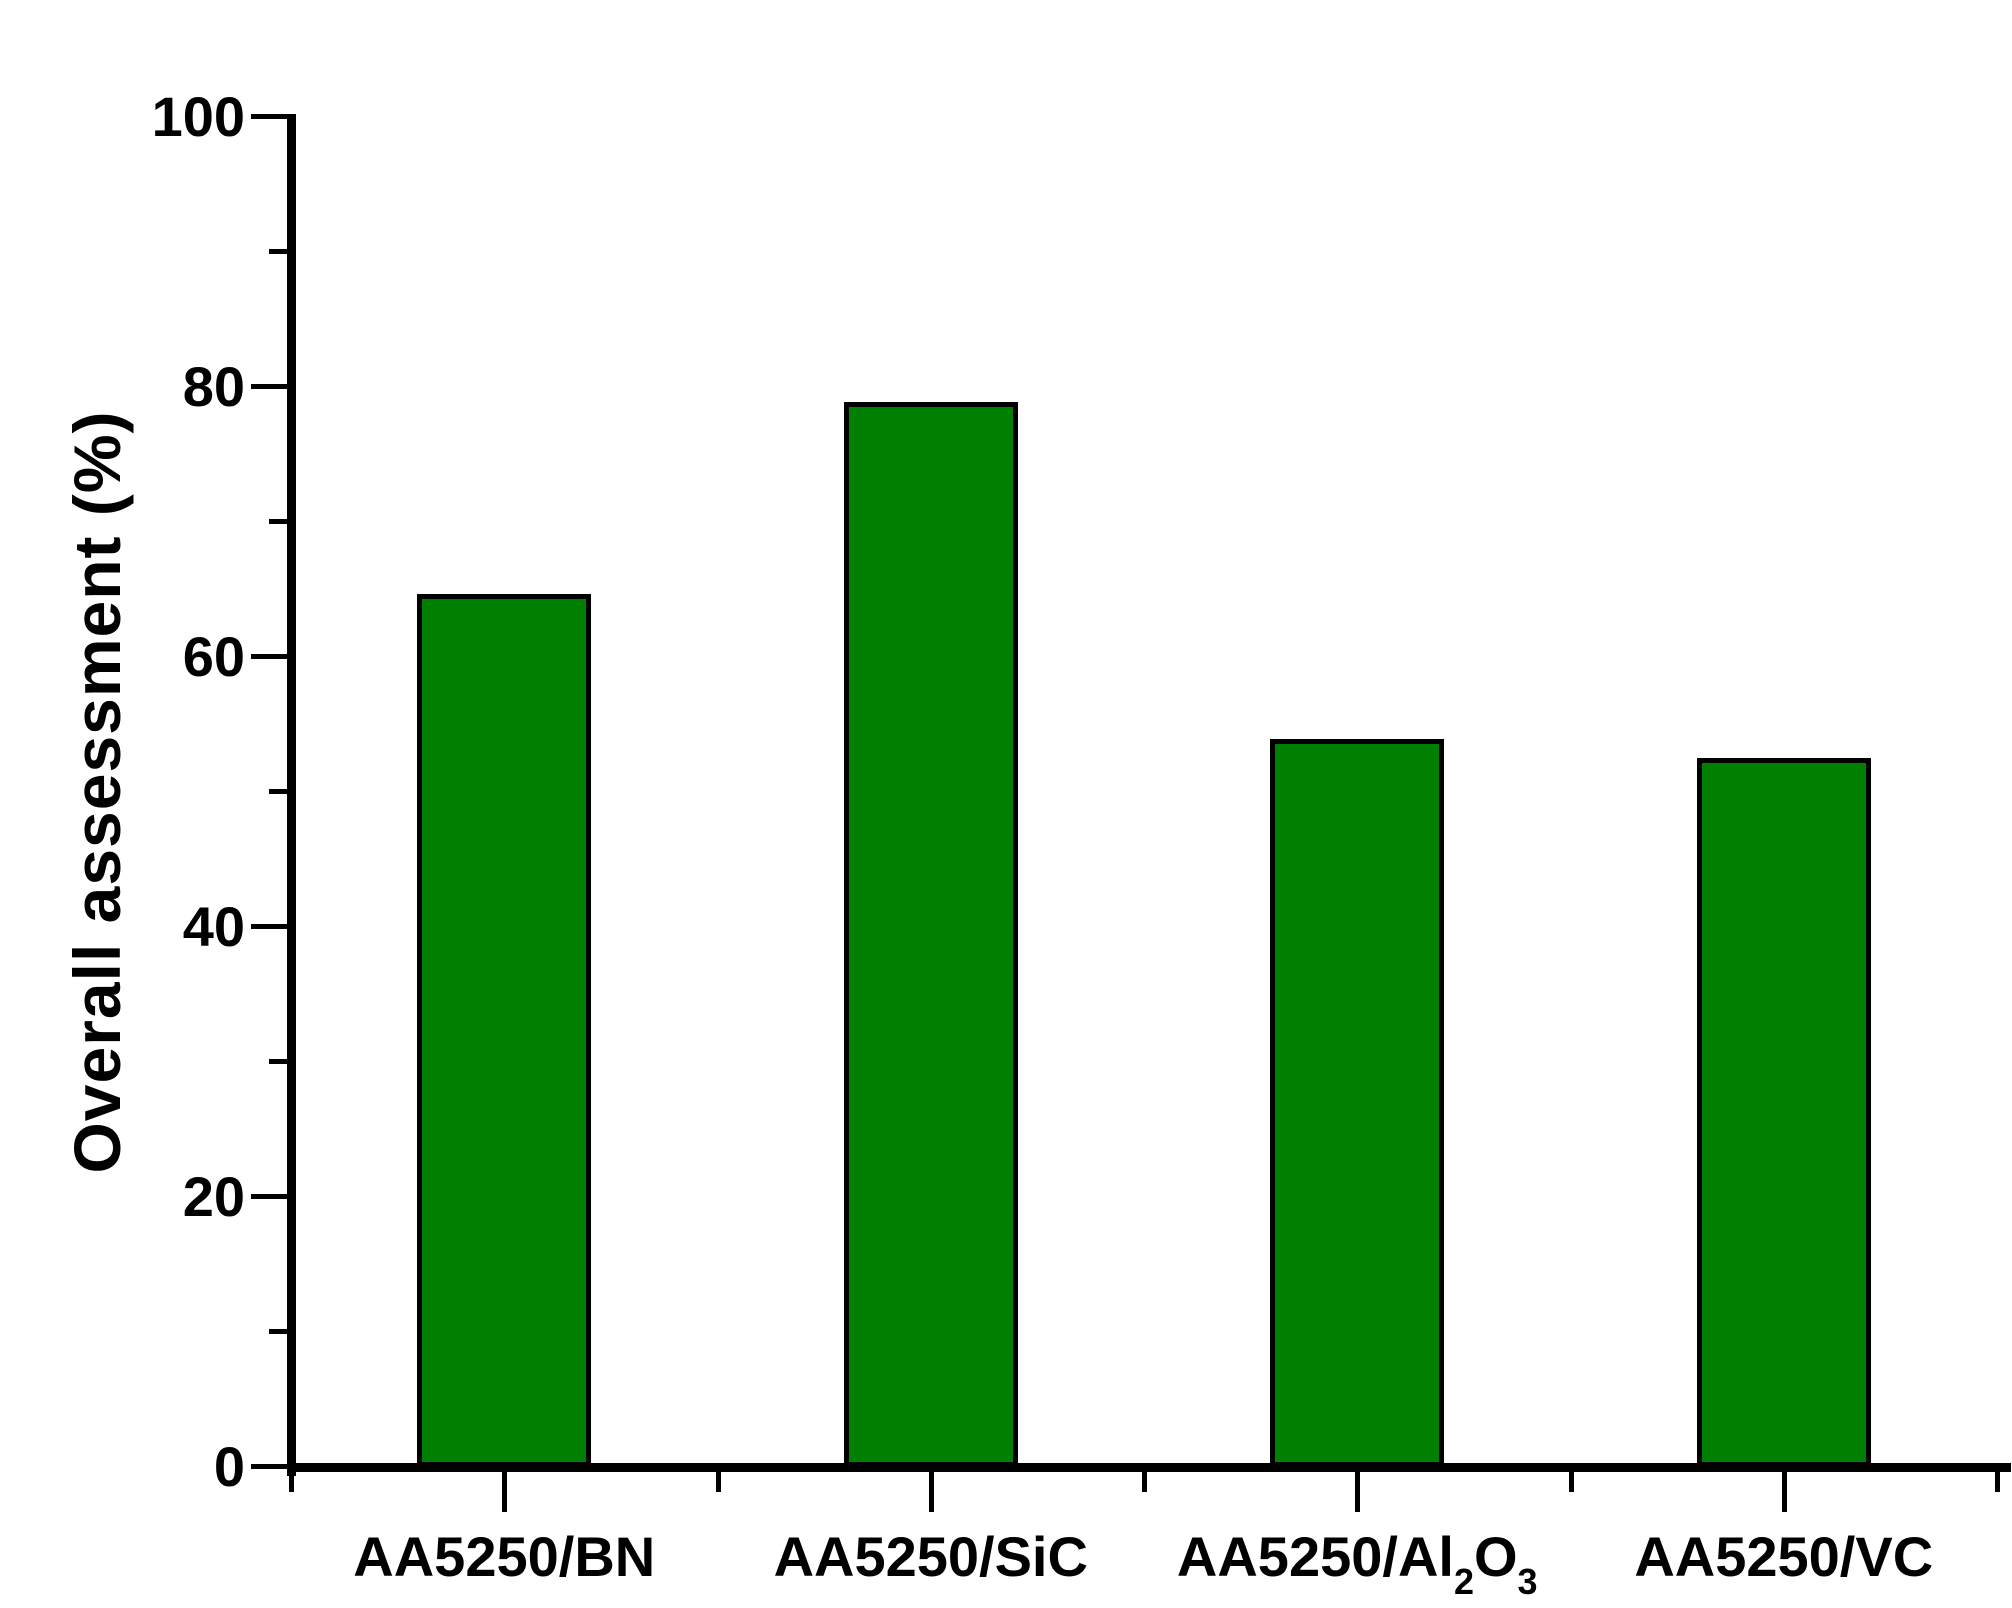 This screenshot has height=1608, width=2012. What do you see at coordinates (1149, 1467) in the screenshot?
I see `x-axis-line` at bounding box center [1149, 1467].